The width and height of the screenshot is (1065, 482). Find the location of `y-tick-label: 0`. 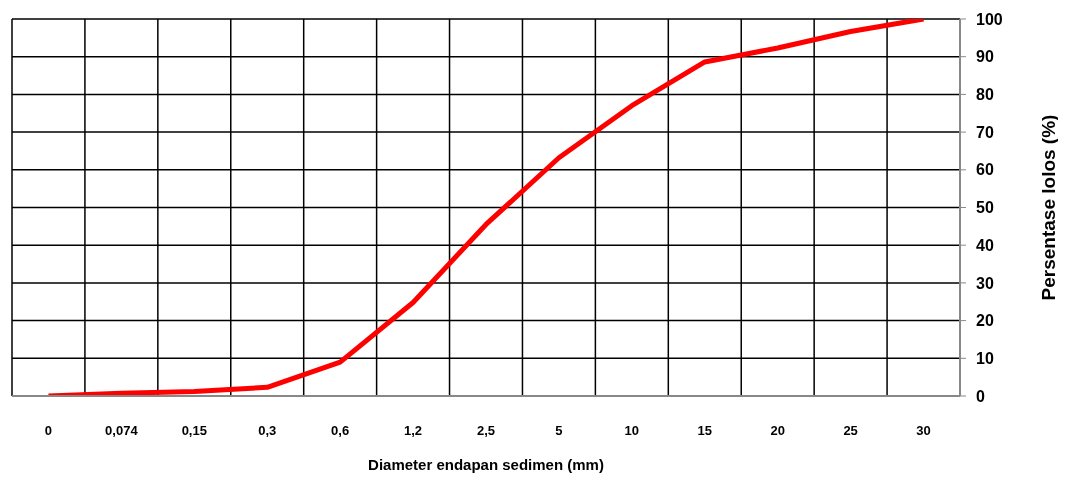

y-tick-label: 0 is located at coordinates (980, 396).